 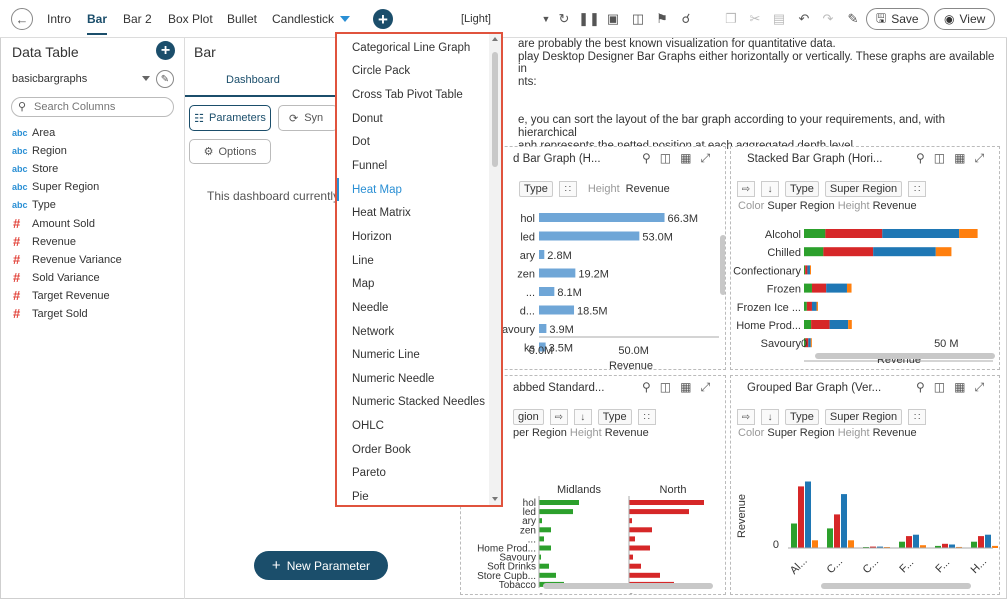 What do you see at coordinates (369, 473) in the screenshot?
I see `dropdown-item: Pareto` at bounding box center [369, 473].